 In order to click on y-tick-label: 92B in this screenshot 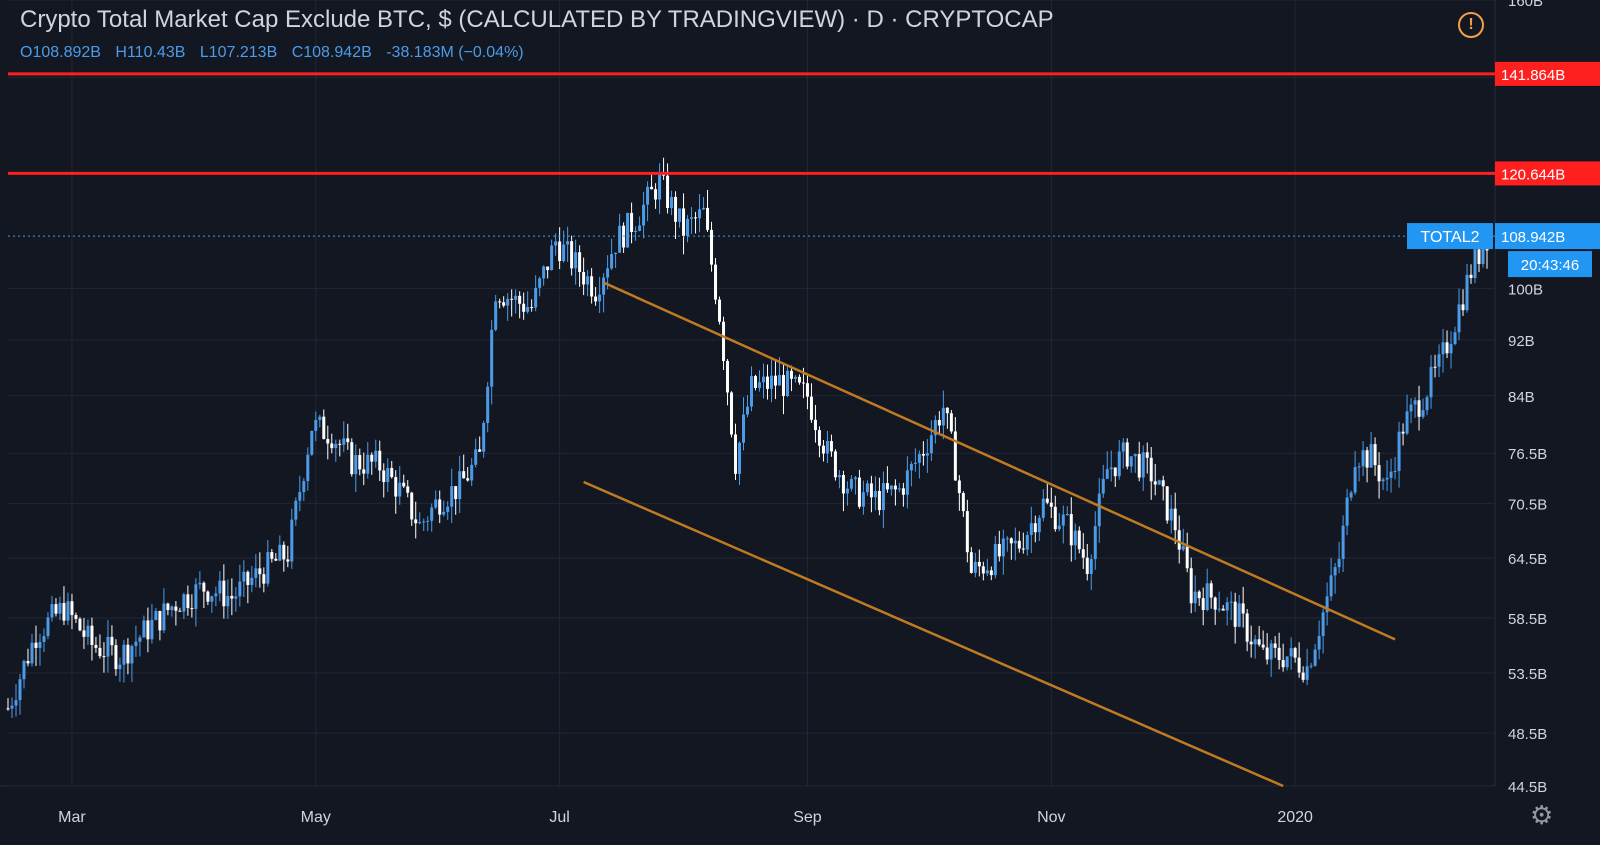, I will do `click(1521, 341)`.